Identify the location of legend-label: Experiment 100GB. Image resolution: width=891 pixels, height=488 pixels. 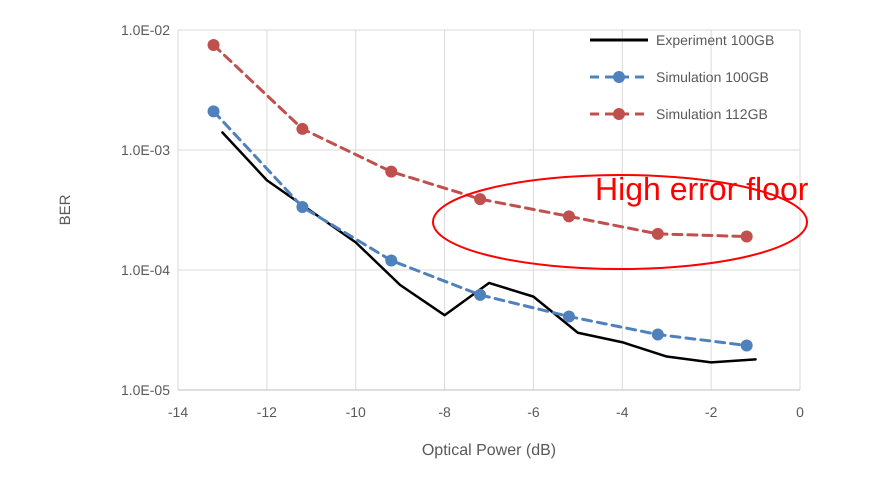
(715, 40).